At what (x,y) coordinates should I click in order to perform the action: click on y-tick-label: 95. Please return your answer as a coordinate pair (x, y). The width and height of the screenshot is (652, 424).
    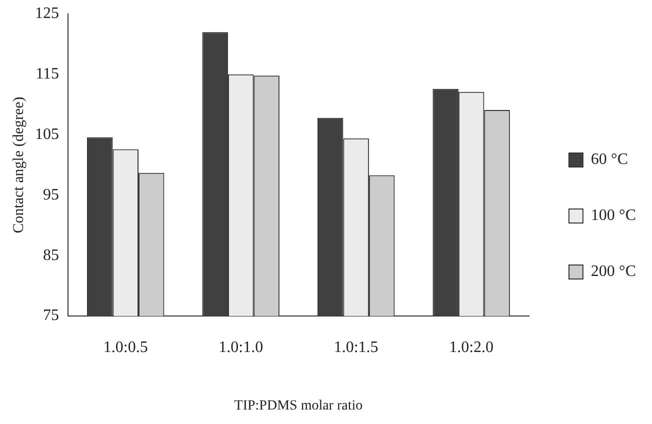
    Looking at the image, I should click on (51, 195).